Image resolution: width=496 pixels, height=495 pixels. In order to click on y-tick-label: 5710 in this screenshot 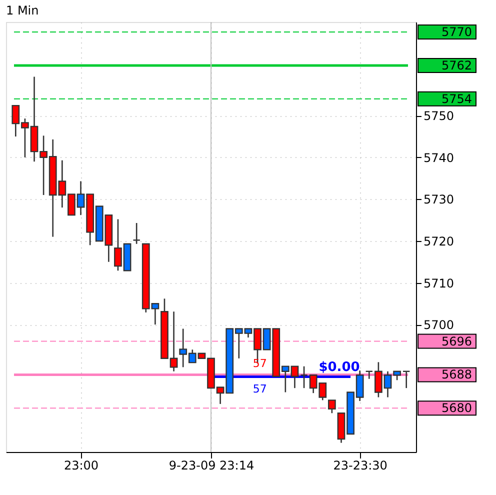, I will do `click(439, 283)`.